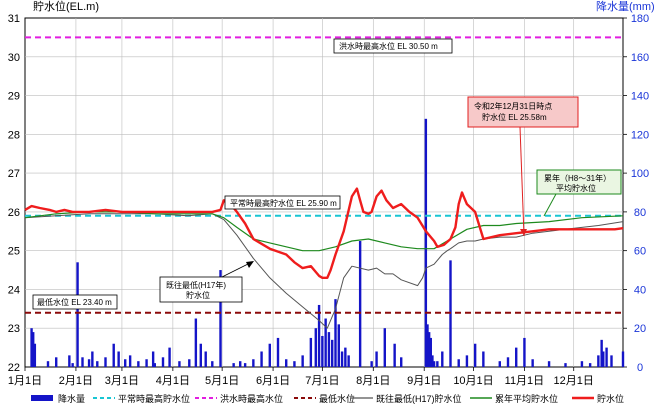 This screenshot has height=414, width=654. Describe the element at coordinates (25, 381) in the screenshot. I see `x-tick-label: 1月1日` at that location.